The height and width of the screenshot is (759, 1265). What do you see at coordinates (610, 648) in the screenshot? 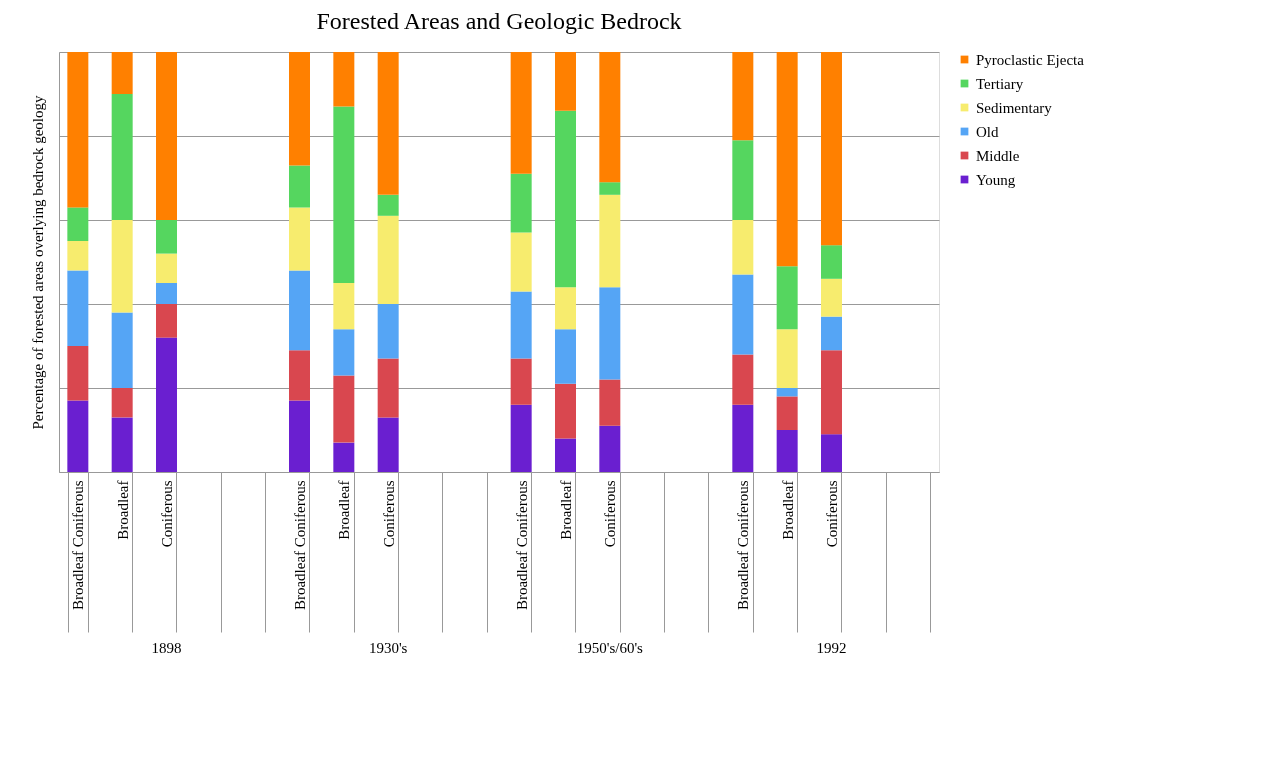
I see `text: 1950's/60's` at bounding box center [610, 648].